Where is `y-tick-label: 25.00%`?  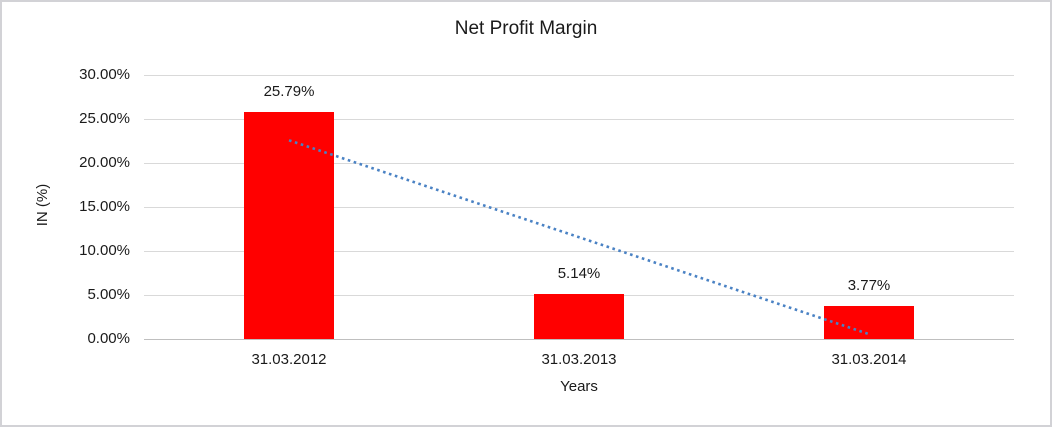
y-tick-label: 25.00% is located at coordinates (104, 118).